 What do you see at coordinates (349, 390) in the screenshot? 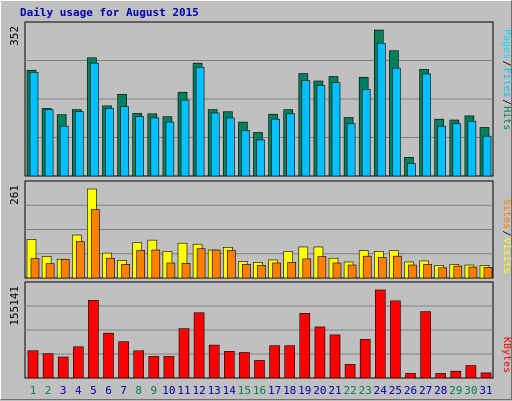
I see `x-tick-label: 22` at bounding box center [349, 390].